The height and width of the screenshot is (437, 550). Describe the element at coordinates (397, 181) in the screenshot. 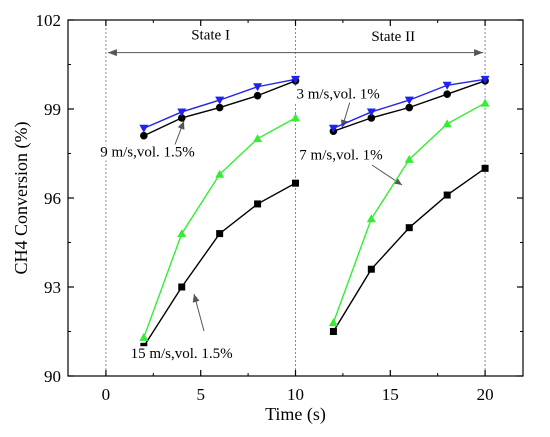

I see `annotation-arrow-7ms-head` at that location.